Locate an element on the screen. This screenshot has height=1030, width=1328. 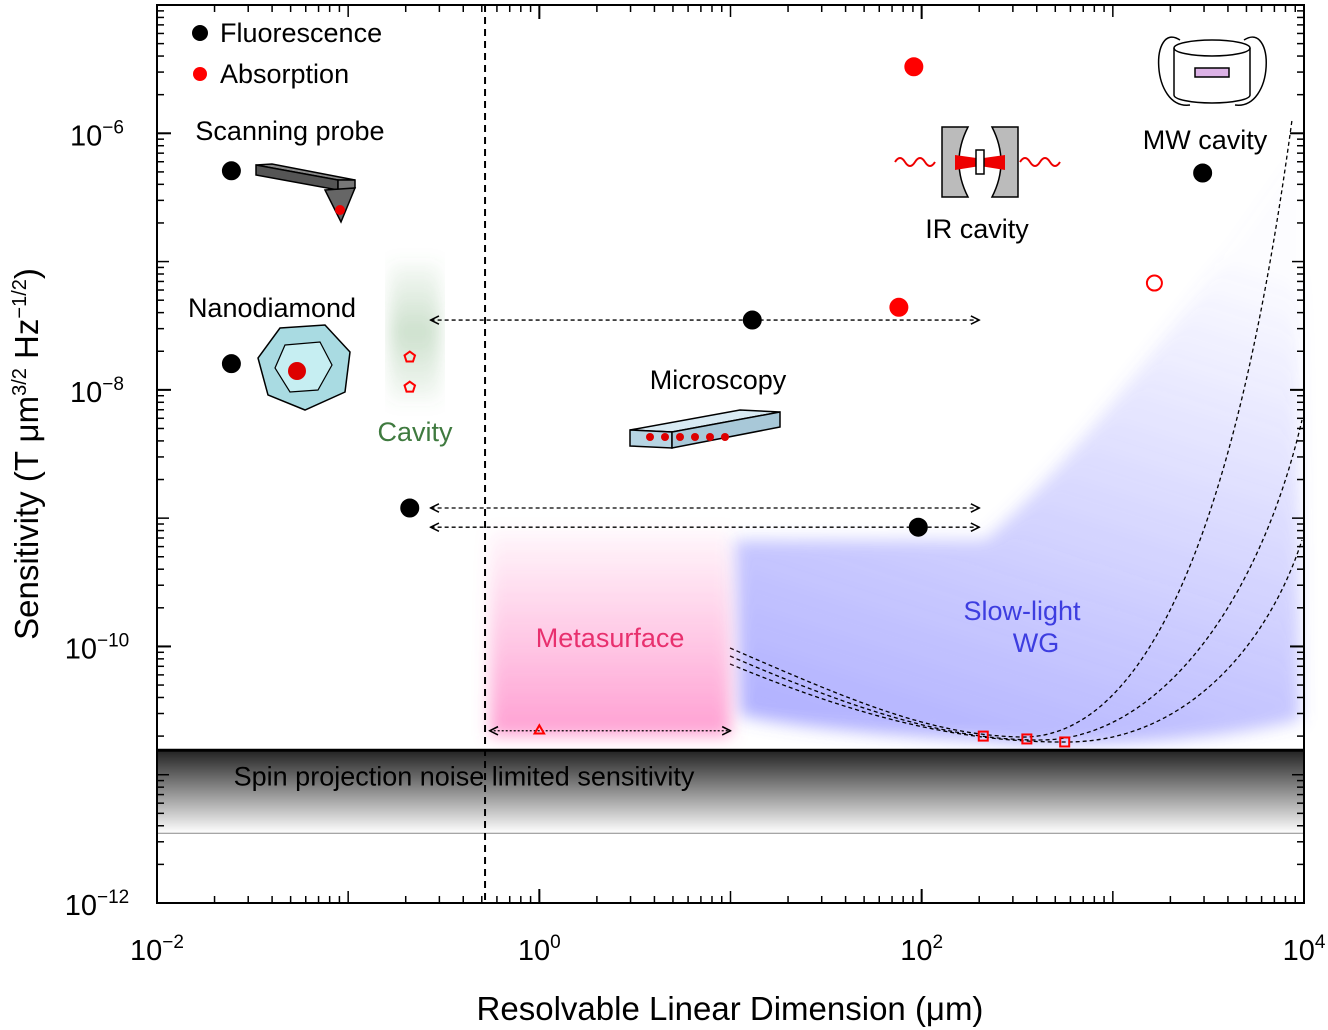
x-tick-label: 10⁻² is located at coordinates (157, 949).